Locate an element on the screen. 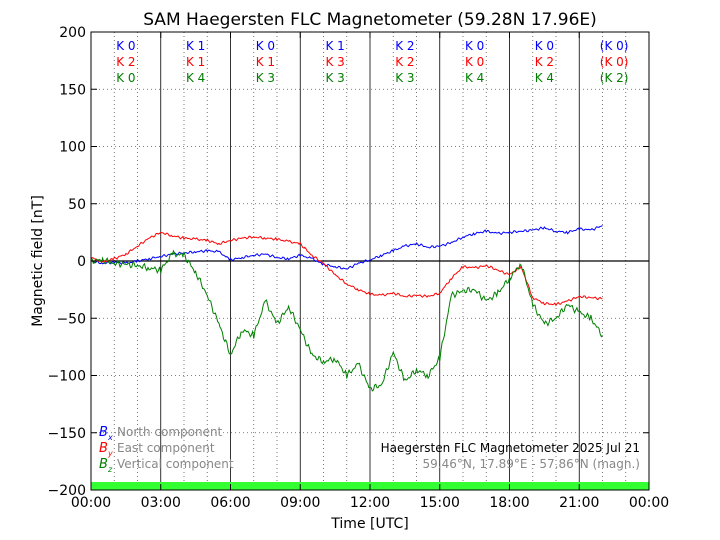 The height and width of the screenshot is (540, 720). y-tick-label: 150 is located at coordinates (72, 90).